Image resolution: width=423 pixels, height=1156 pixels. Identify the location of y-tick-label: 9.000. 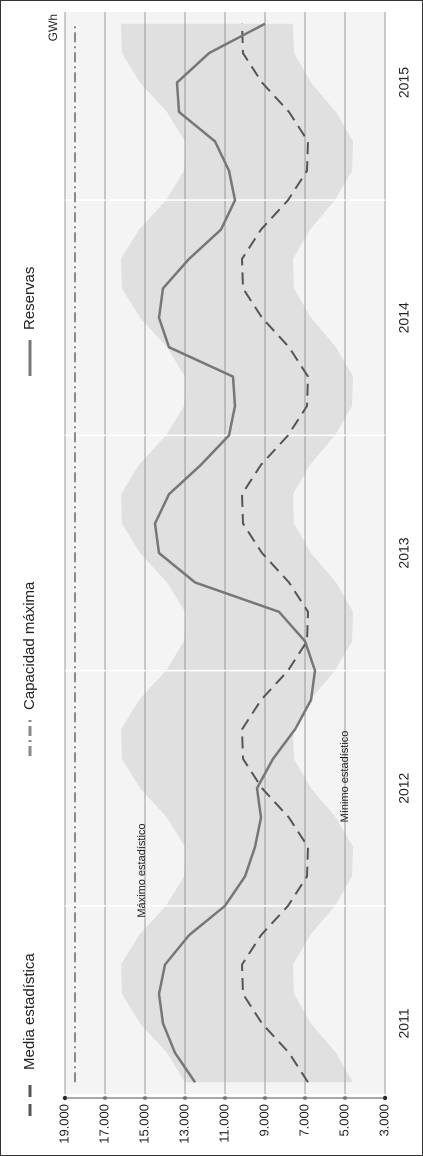
(263, 1120).